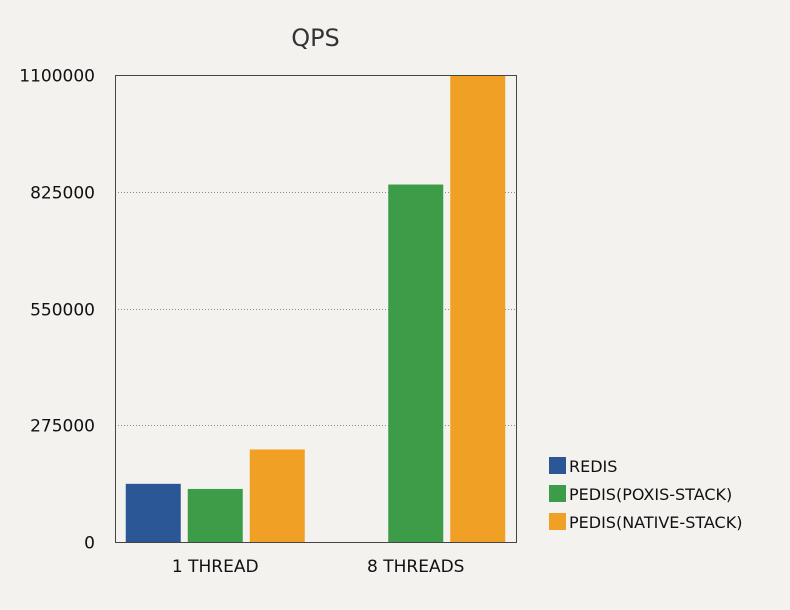 The image size is (790, 610). What do you see at coordinates (593, 466) in the screenshot?
I see `legend-label: REDIS` at bounding box center [593, 466].